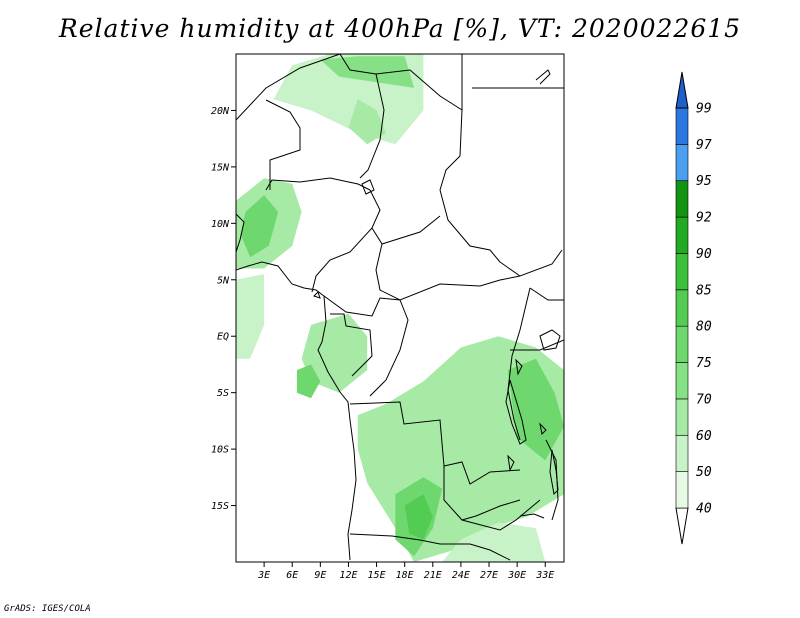 The image size is (800, 618). Describe the element at coordinates (223, 309) in the screenshot. I see `latitude-axis: 20N 15N 10N 5N EQ 5S 10S 15S` at that location.